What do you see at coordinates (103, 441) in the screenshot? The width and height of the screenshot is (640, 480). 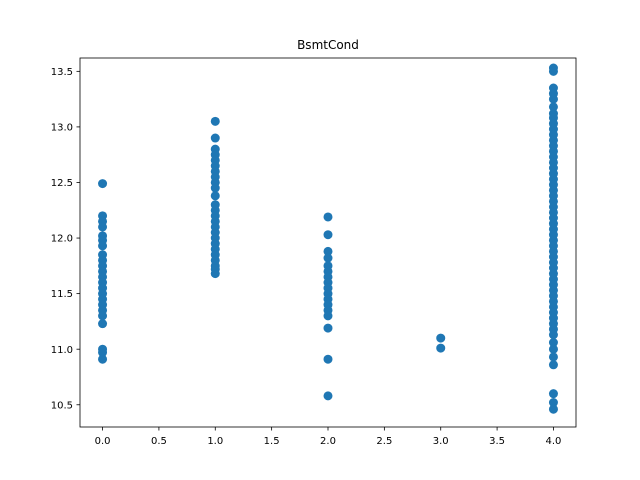 I see `x-tick-label: 0.0` at bounding box center [103, 441].